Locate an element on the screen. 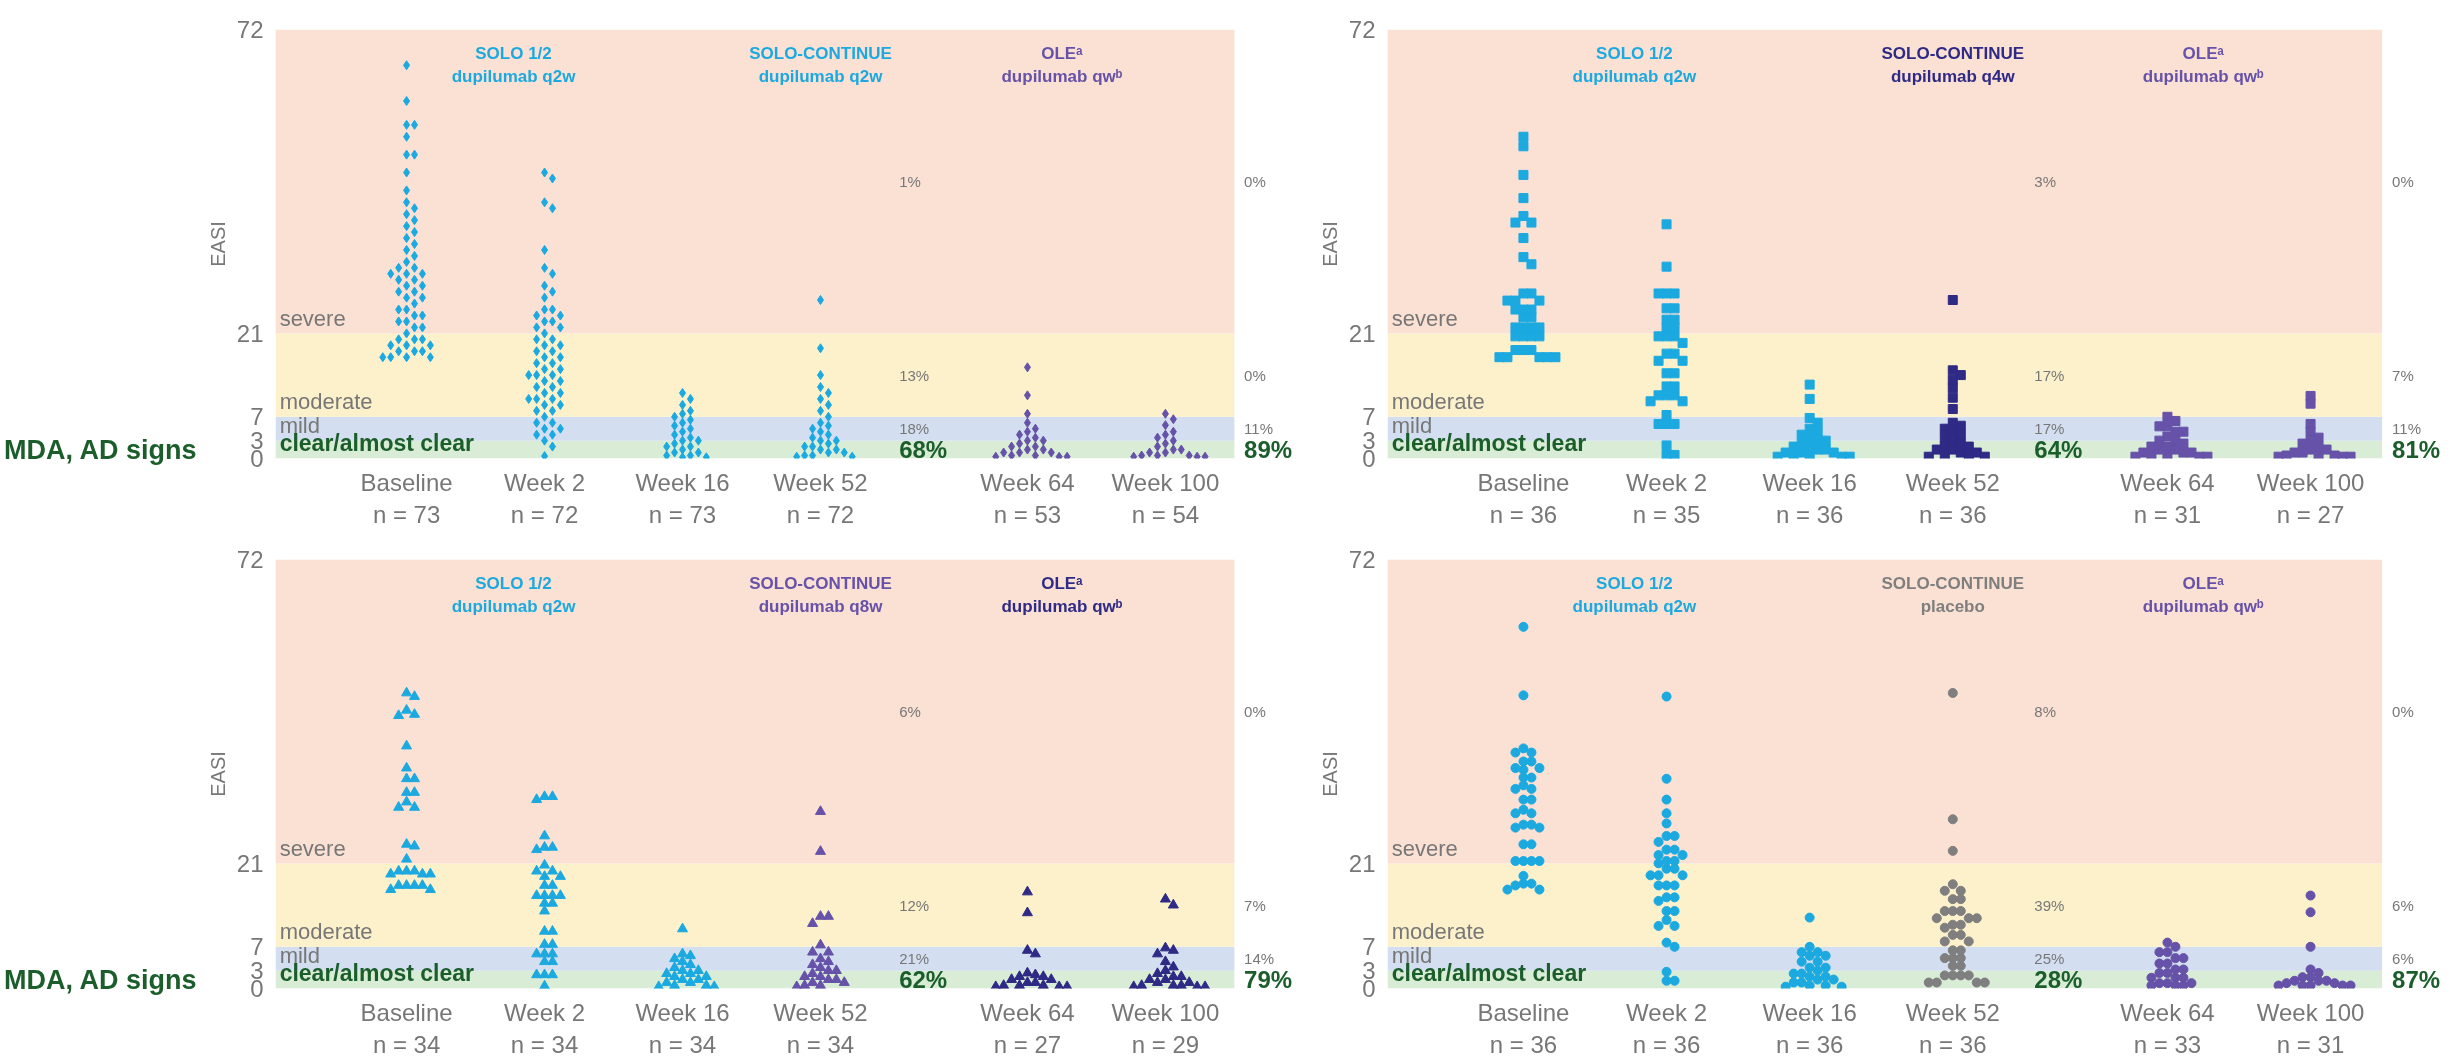 The image size is (2450, 1061). annotation: 6% is located at coordinates (910, 711).